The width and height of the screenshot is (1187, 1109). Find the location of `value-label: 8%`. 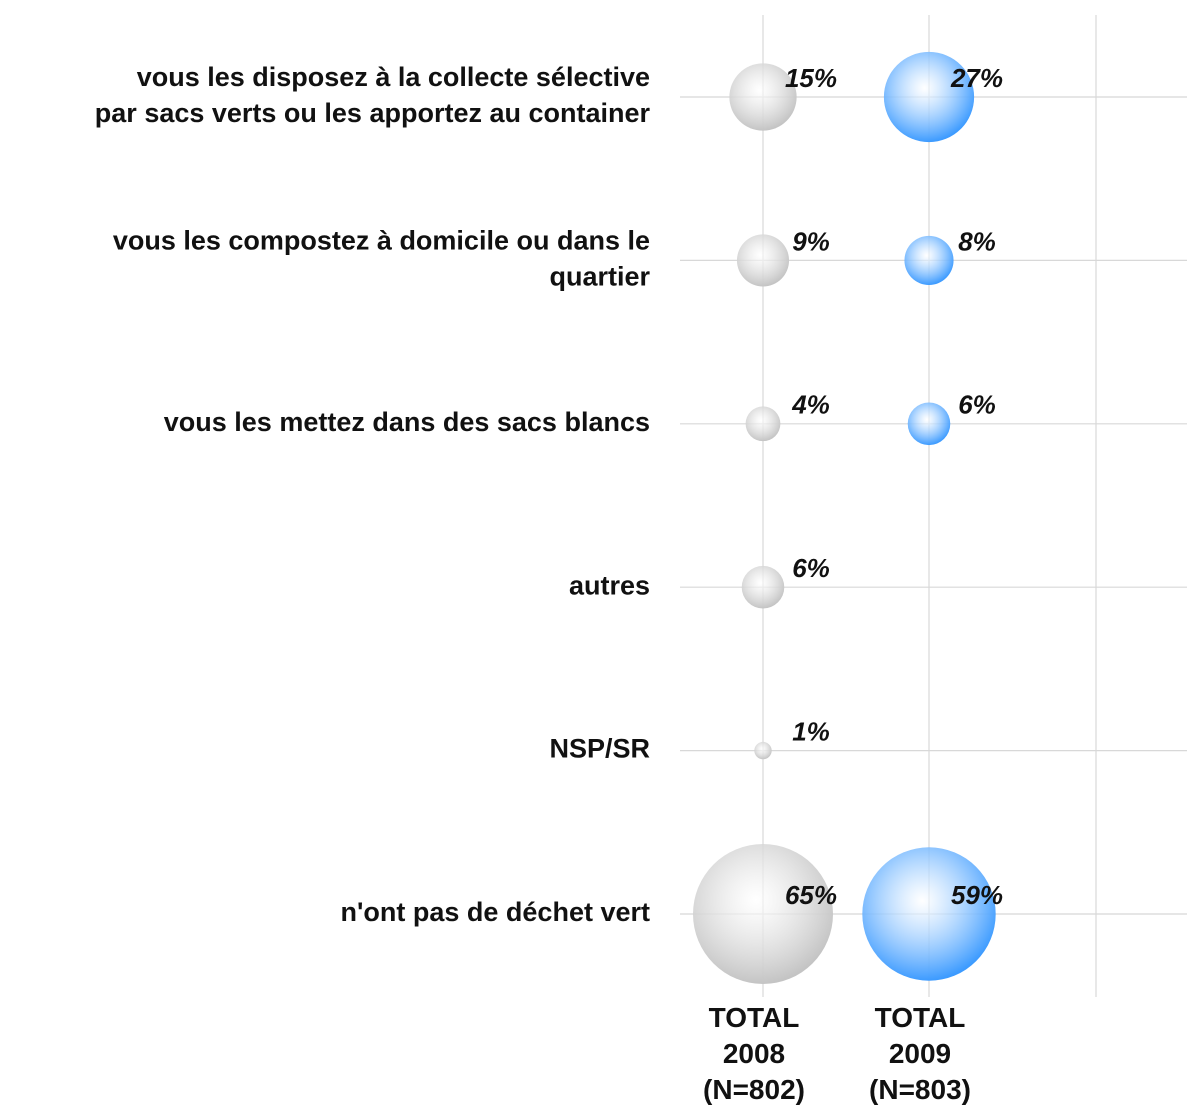

value-label: 8% is located at coordinates (977, 241).